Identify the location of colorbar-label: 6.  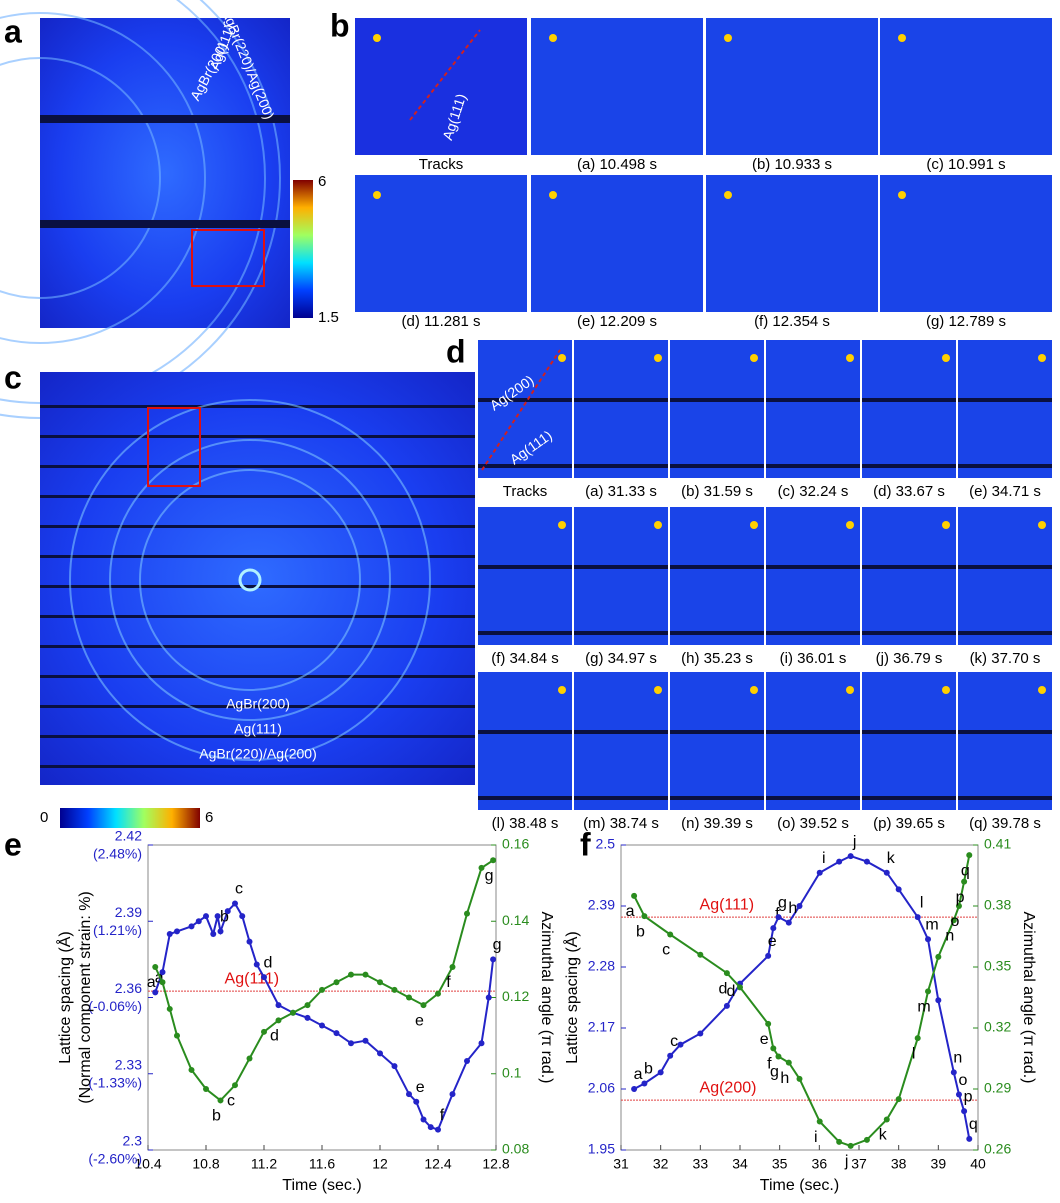
(322, 181).